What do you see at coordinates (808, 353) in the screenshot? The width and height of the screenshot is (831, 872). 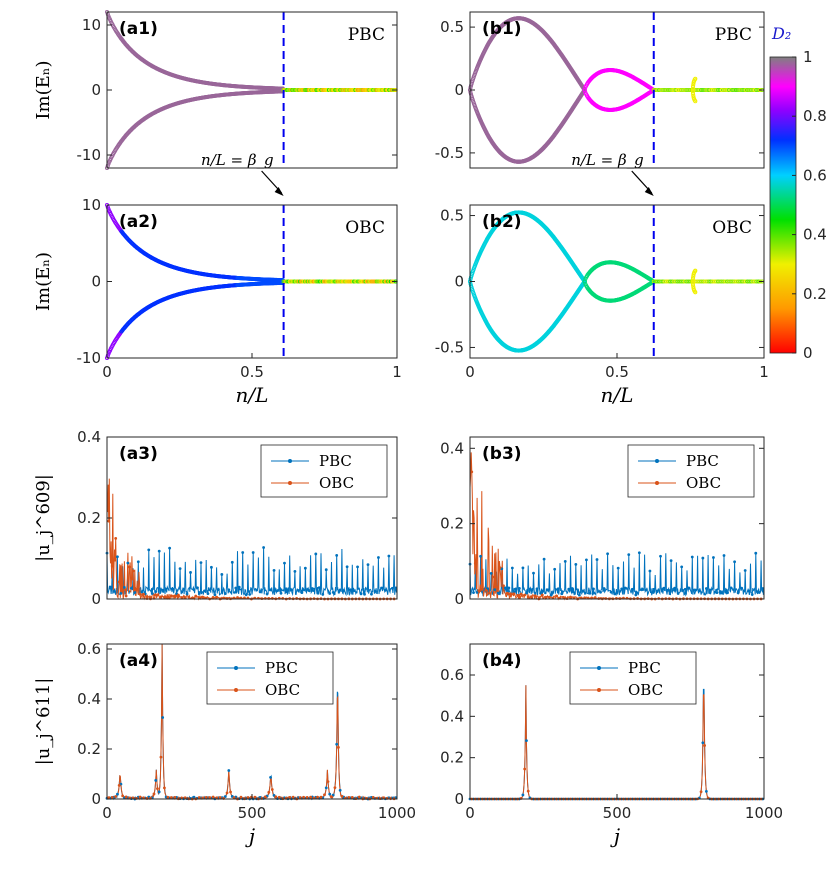 I see `colorbar-tick-label: 0` at bounding box center [808, 353].